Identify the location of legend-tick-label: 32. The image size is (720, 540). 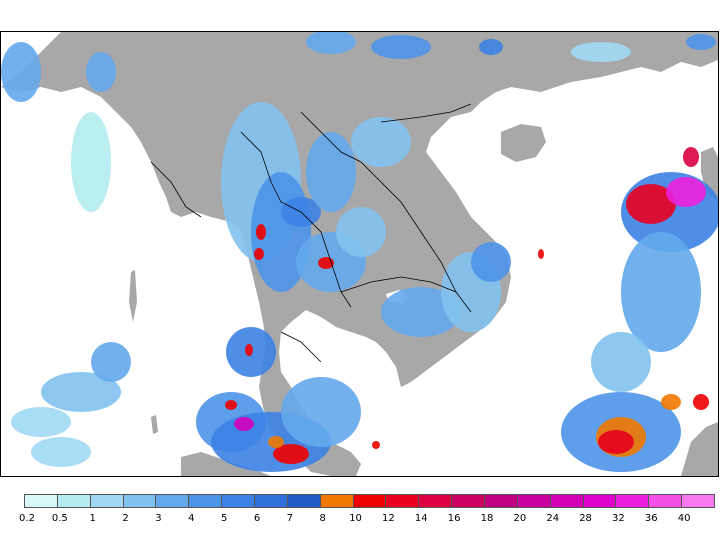
(618, 518).